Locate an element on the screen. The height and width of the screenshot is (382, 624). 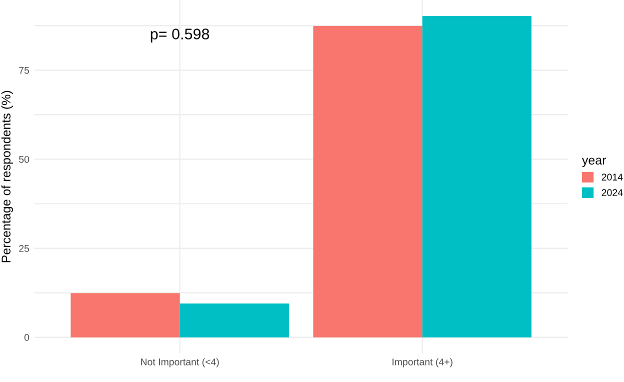
x-tick-label: Important (4+) is located at coordinates (422, 363).